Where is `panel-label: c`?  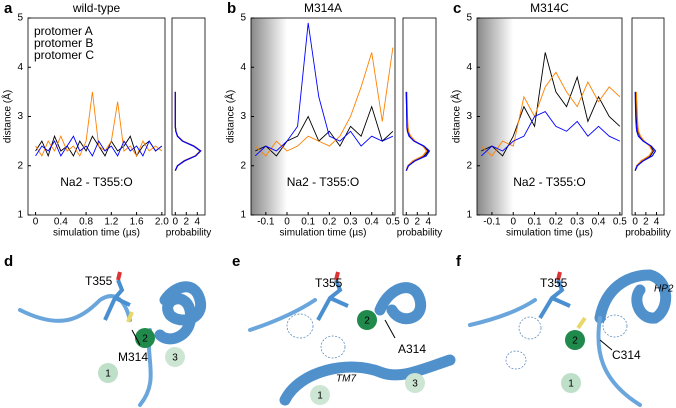
panel-label: c is located at coordinates (457, 8).